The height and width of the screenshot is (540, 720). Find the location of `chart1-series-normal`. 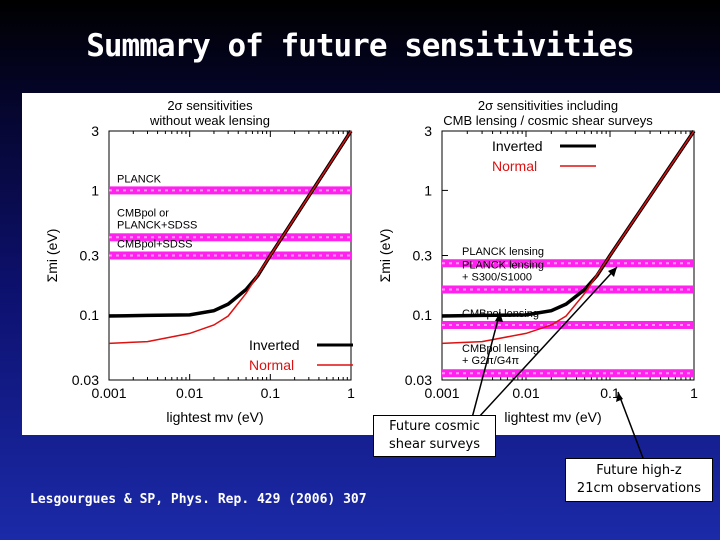

chart1-series-normal is located at coordinates (230, 237).